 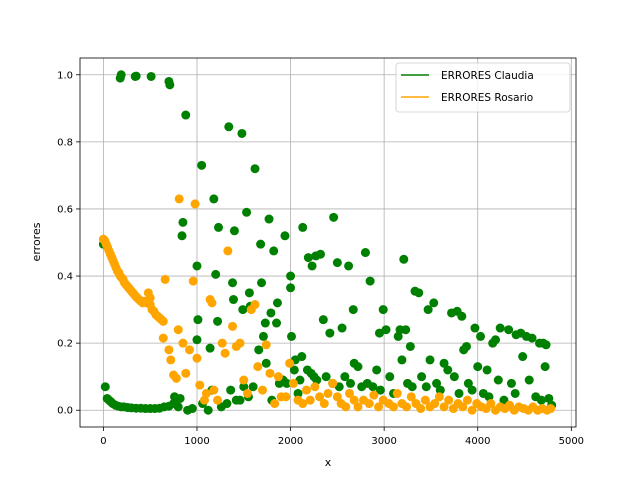 I want to click on x-tick-label: 4000, so click(x=477, y=441).